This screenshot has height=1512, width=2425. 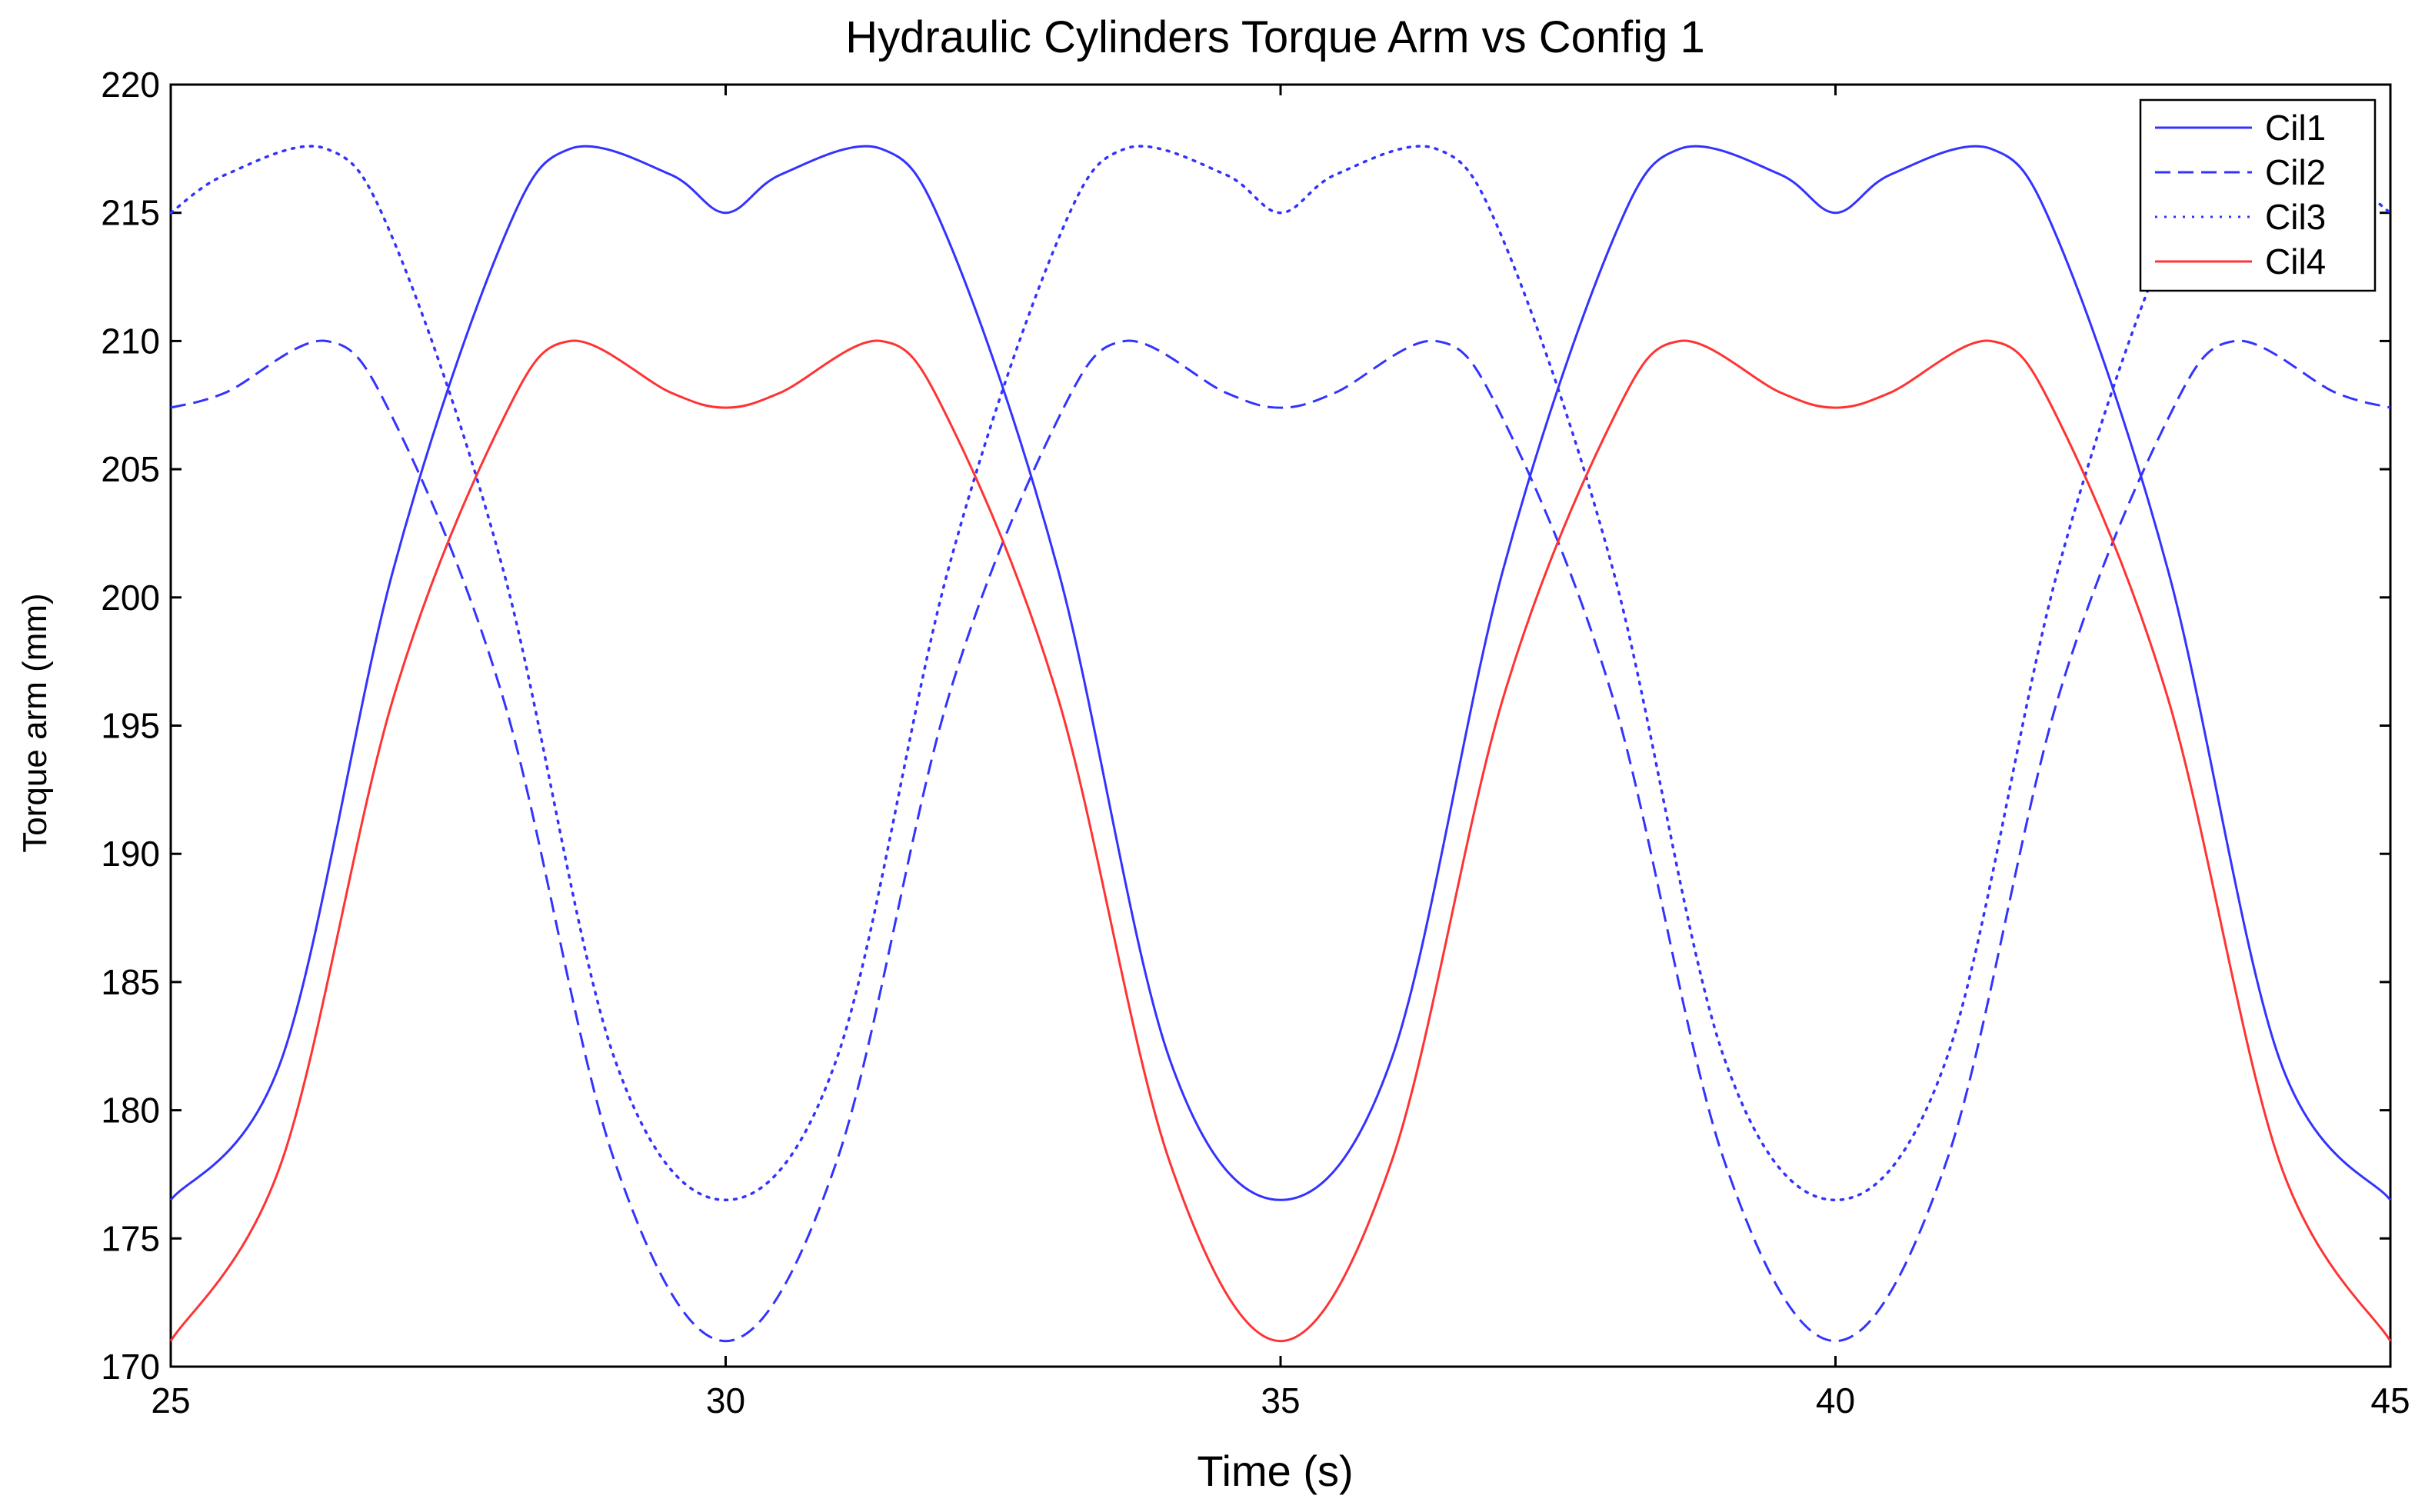 I want to click on y-tick-label: 170, so click(x=130, y=1367).